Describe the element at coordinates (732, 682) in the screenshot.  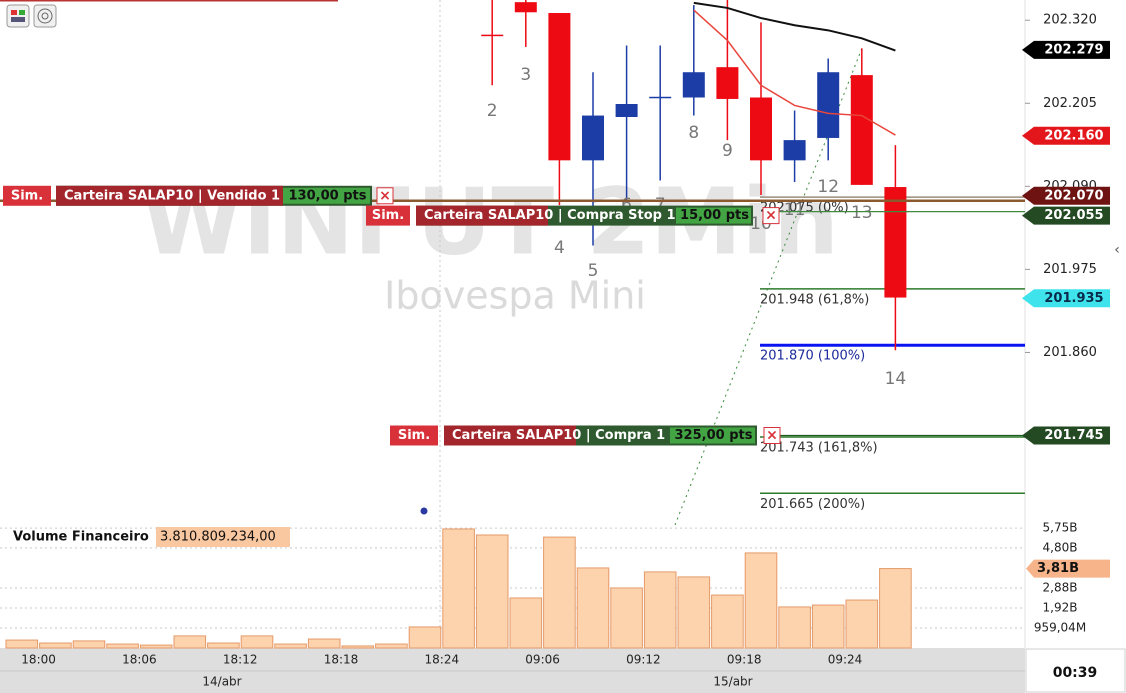
I see `date-label: 15/abr` at that location.